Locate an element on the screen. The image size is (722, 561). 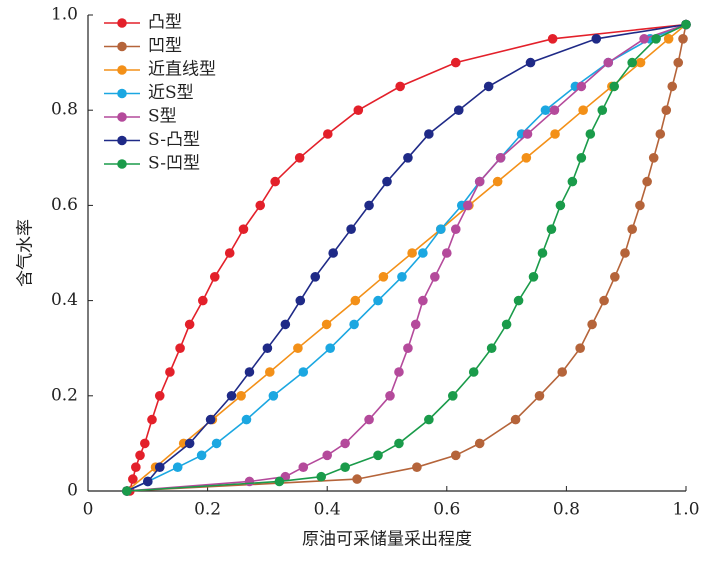
legend-label: S-凹型 is located at coordinates (174, 164).